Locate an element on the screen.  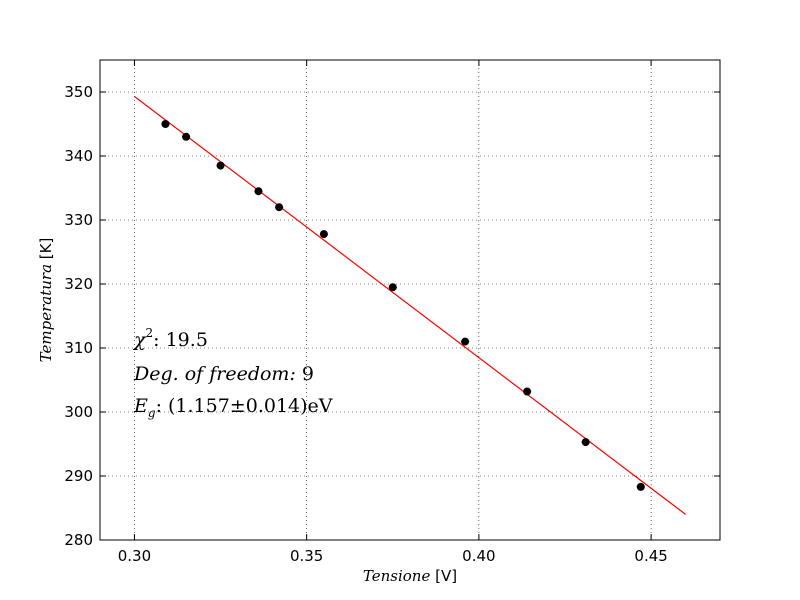
annotation-chi2-value: : 19.5 is located at coordinates (180, 340).